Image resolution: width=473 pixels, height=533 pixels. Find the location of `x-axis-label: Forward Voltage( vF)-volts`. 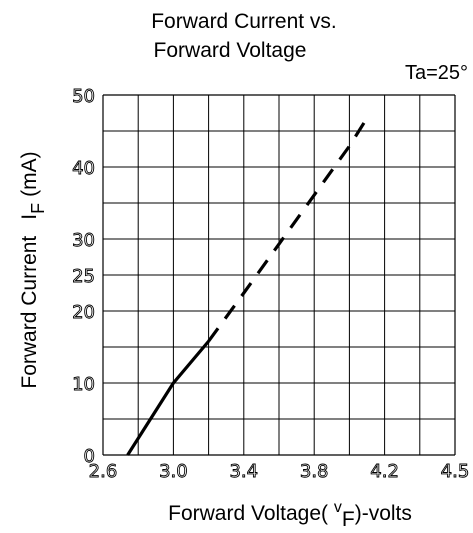

x-axis-label: Forward Voltage( vF)-volts is located at coordinates (290, 515).